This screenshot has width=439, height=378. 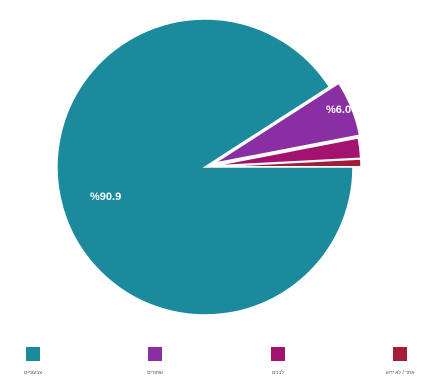 What do you see at coordinates (155, 373) in the screenshot?
I see `legend-label-2: שחורים` at bounding box center [155, 373].